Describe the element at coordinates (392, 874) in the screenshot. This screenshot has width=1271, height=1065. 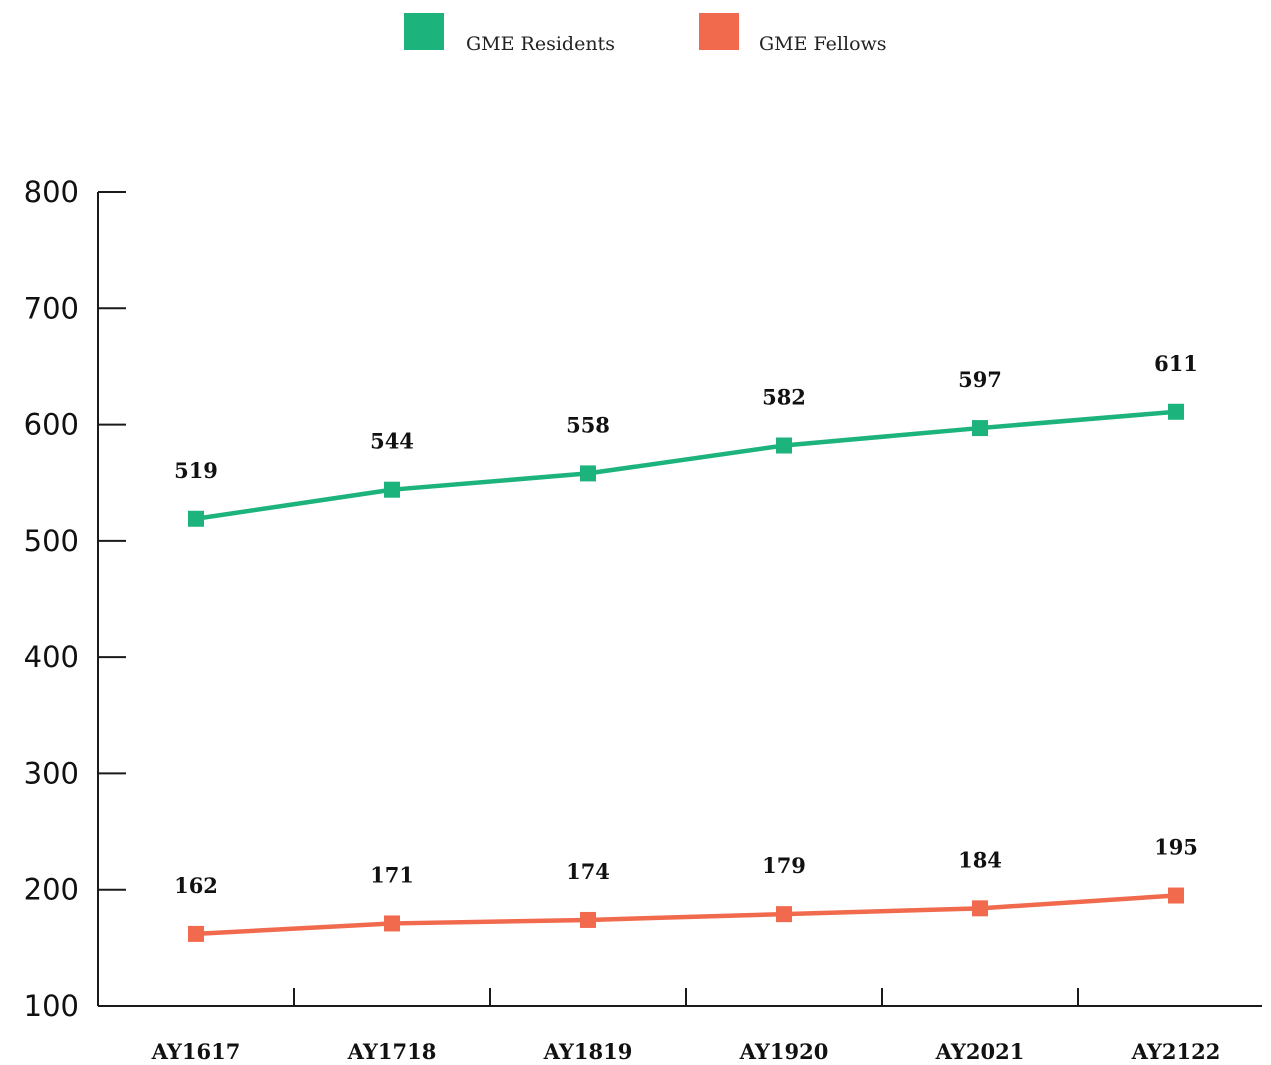
I see `data-label: 171` at that location.